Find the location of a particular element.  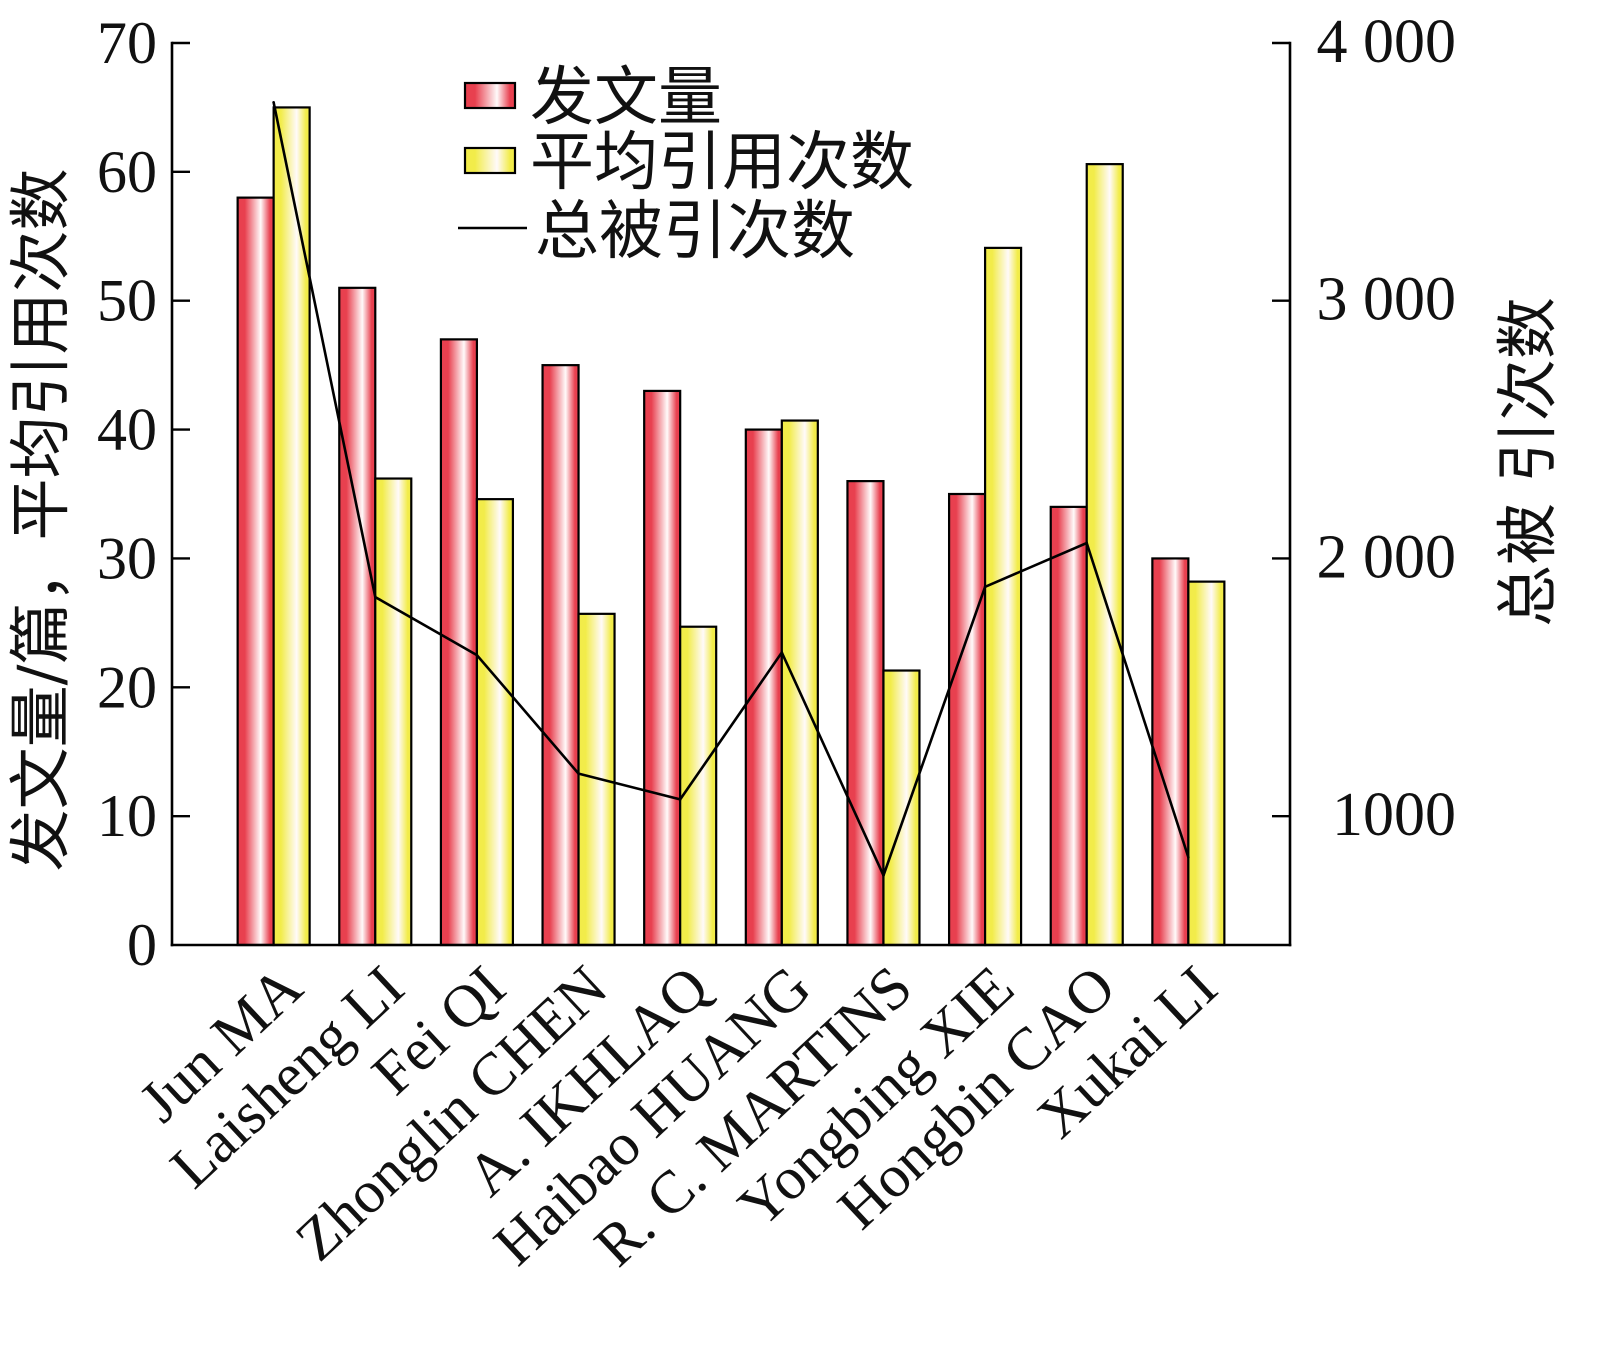

y-tick-label: 20 is located at coordinates (127, 687).